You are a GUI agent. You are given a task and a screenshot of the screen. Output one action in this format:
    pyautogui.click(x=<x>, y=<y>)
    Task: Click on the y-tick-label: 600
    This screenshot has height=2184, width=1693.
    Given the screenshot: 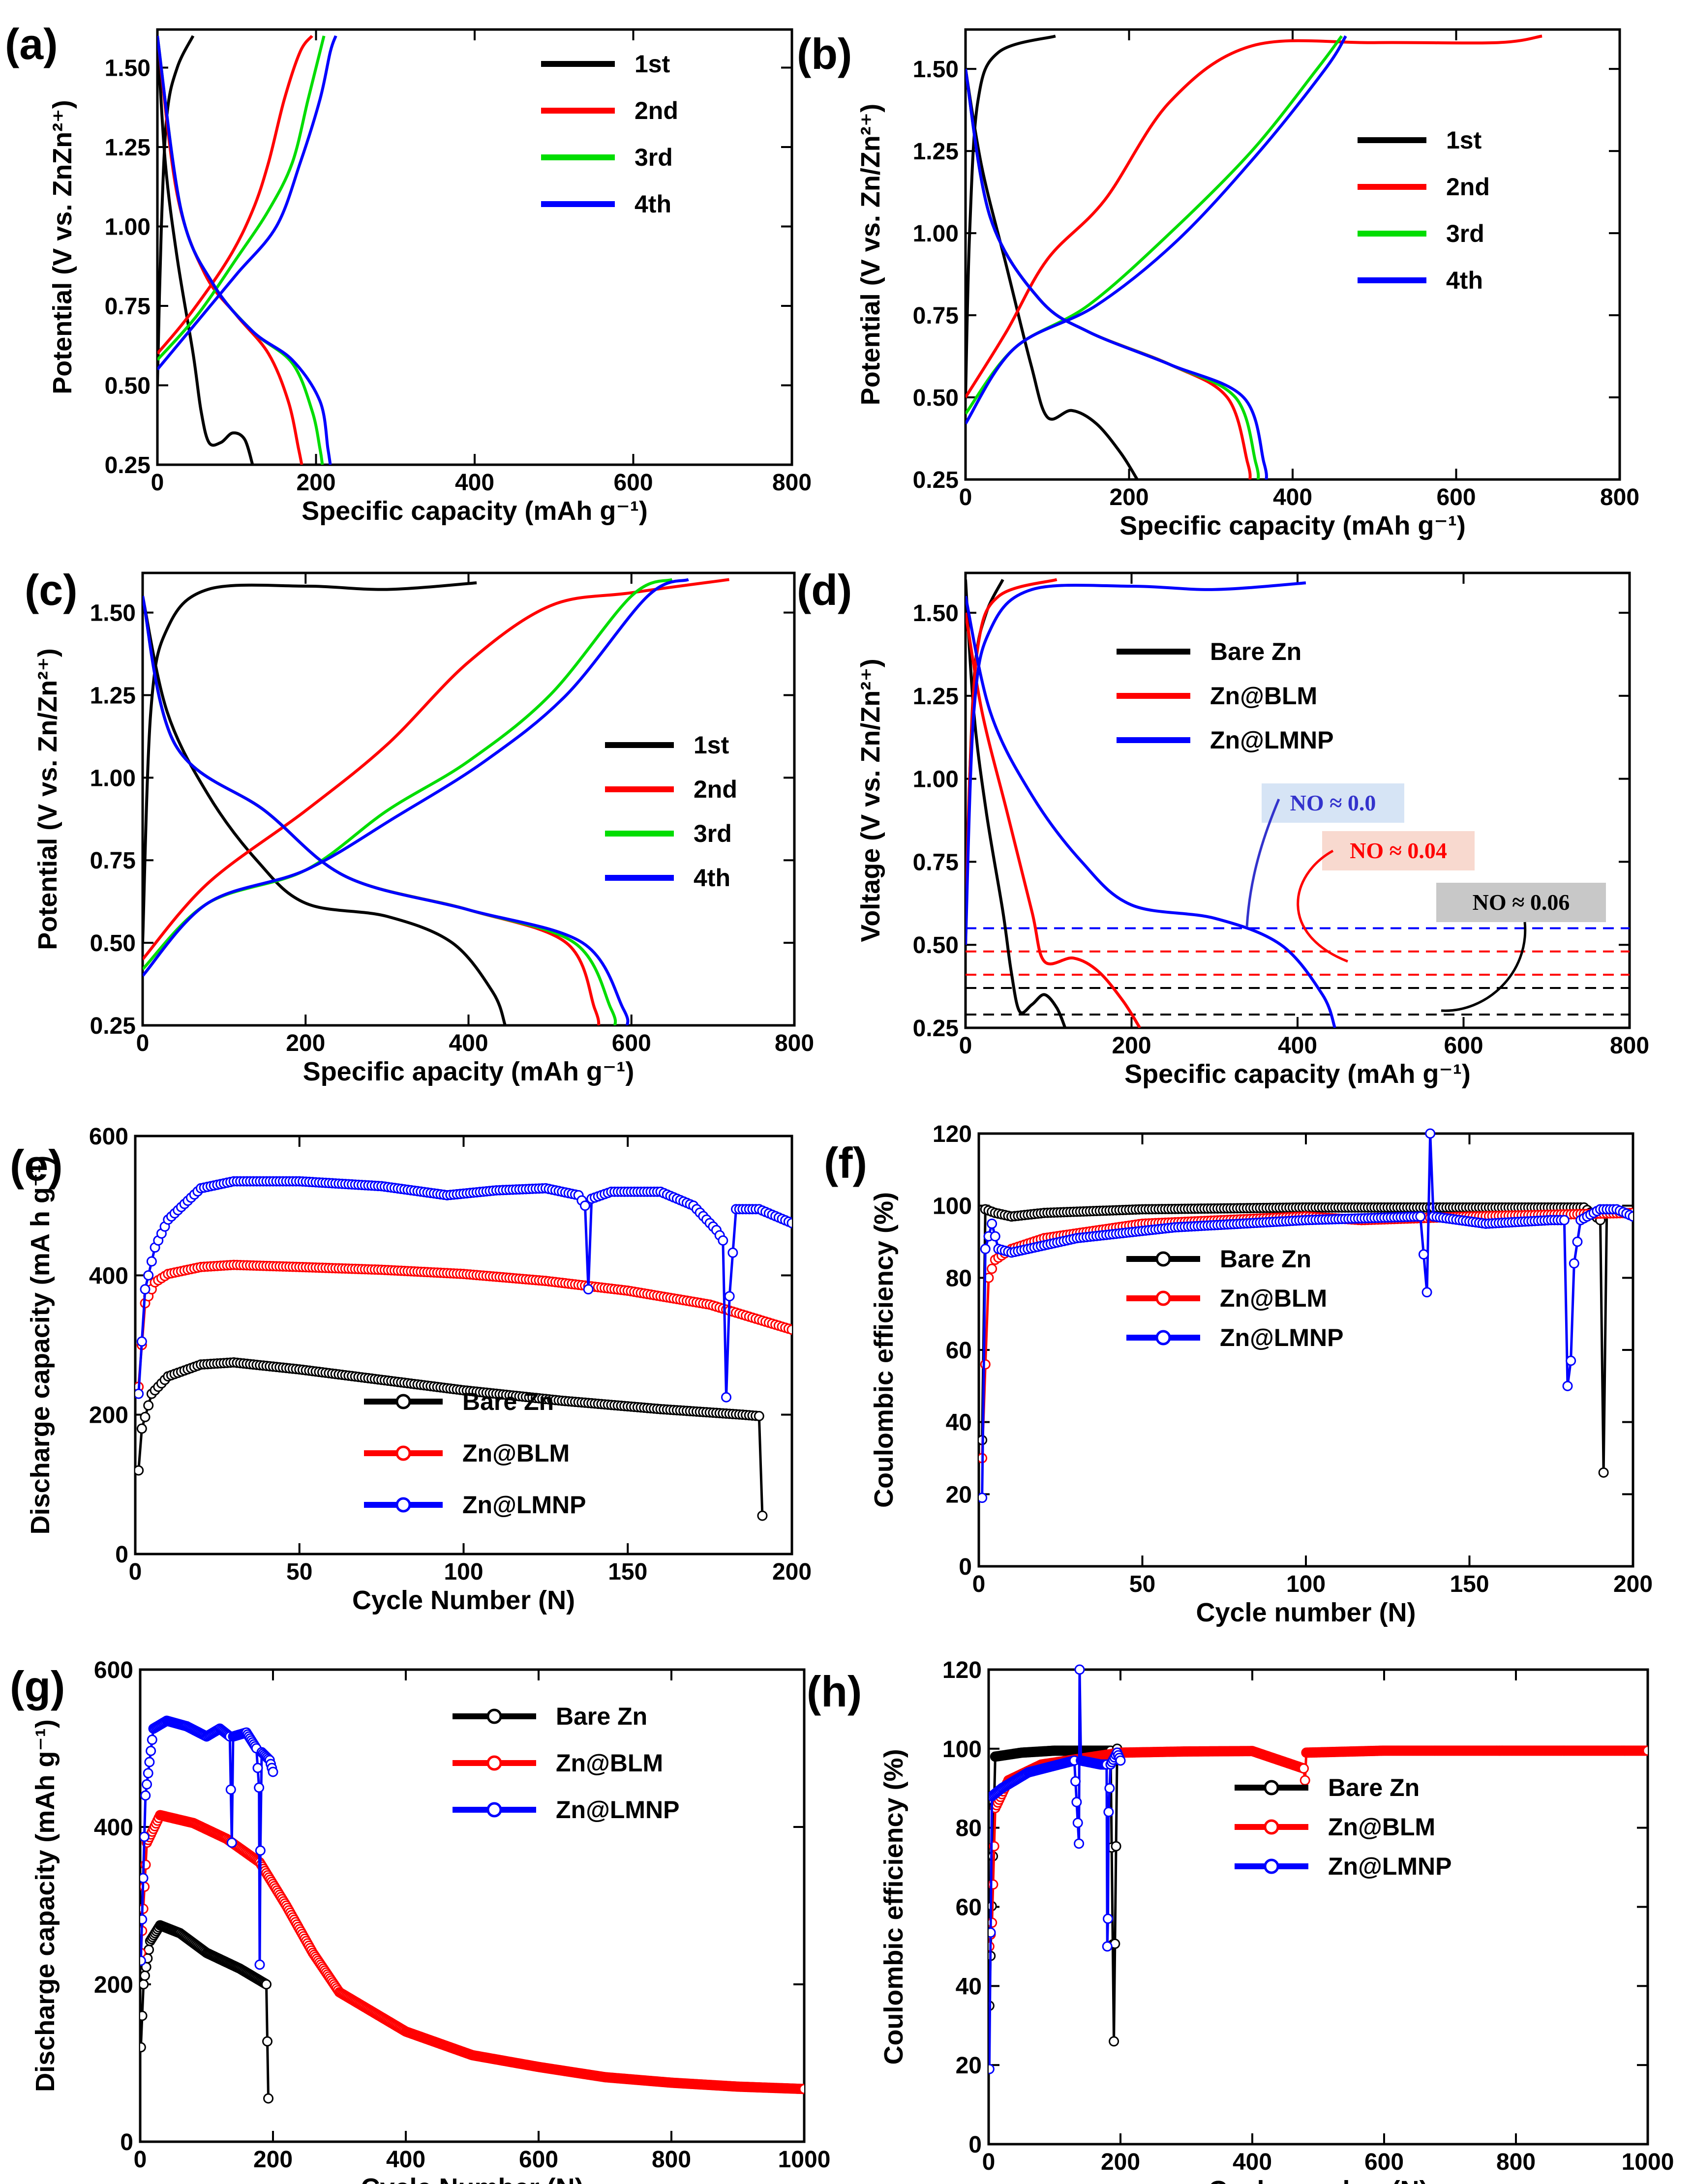 What is the action you would take?
    pyautogui.click(x=108, y=1137)
    